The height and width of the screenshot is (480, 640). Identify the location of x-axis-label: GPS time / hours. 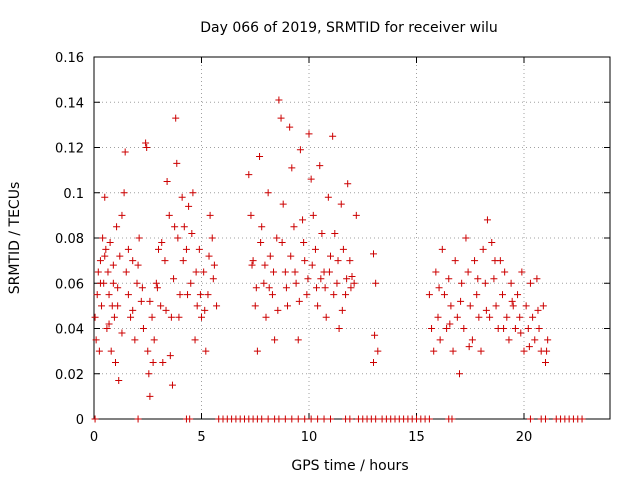
(349, 466).